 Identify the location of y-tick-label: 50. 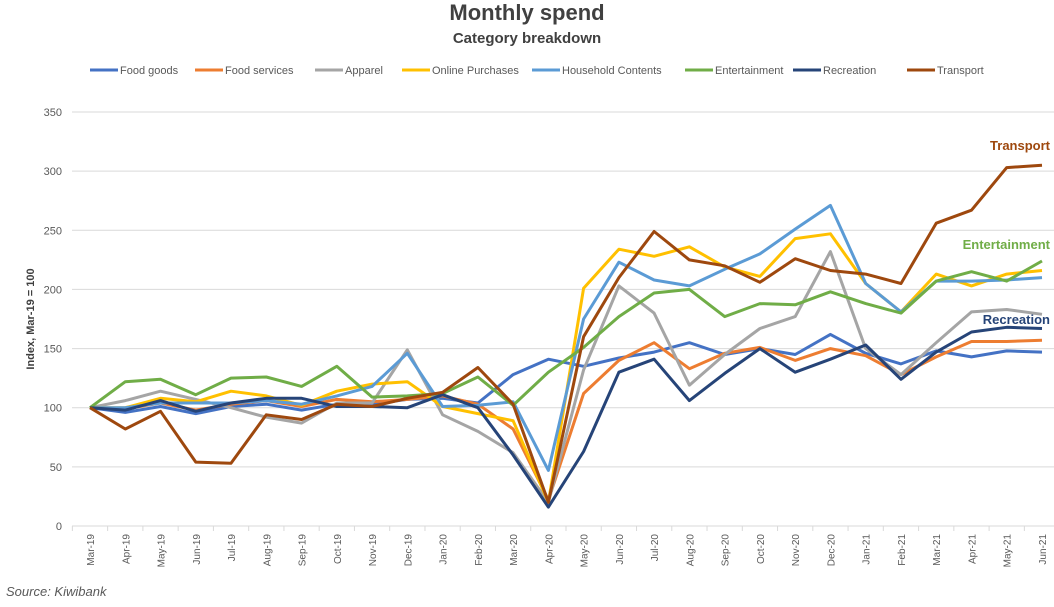
(56, 468).